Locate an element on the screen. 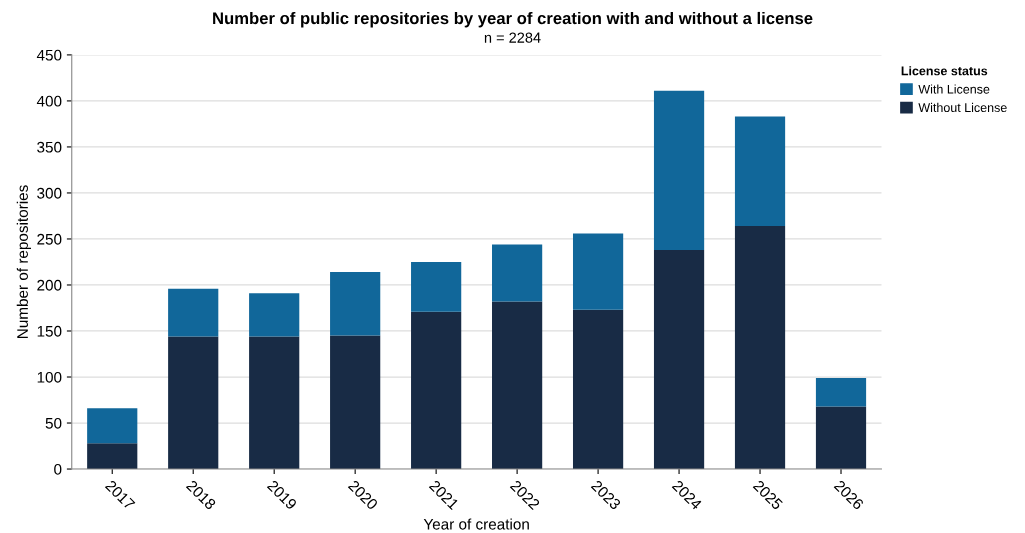 This screenshot has height=533, width=1025. legend-label: With License is located at coordinates (954, 89).